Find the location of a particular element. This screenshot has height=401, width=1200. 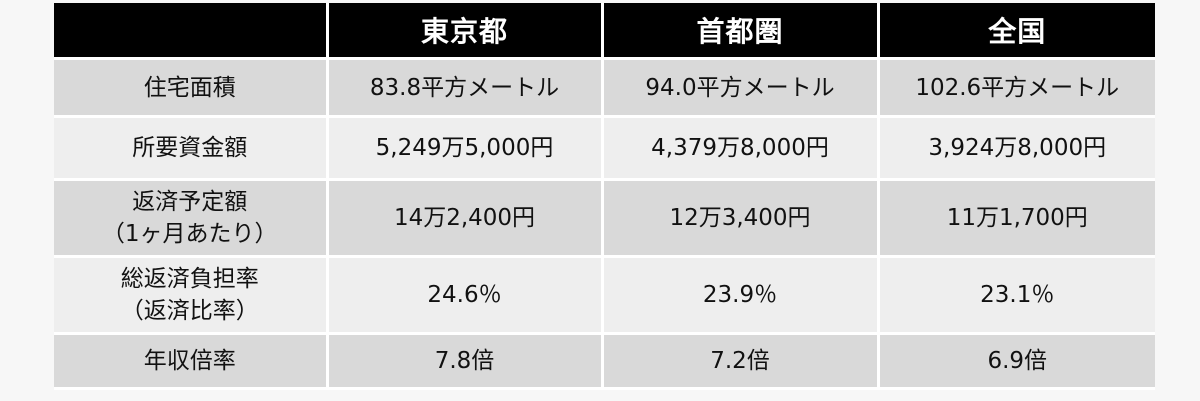

cell-nationwide: 102.6平方メートル is located at coordinates (1016, 88).